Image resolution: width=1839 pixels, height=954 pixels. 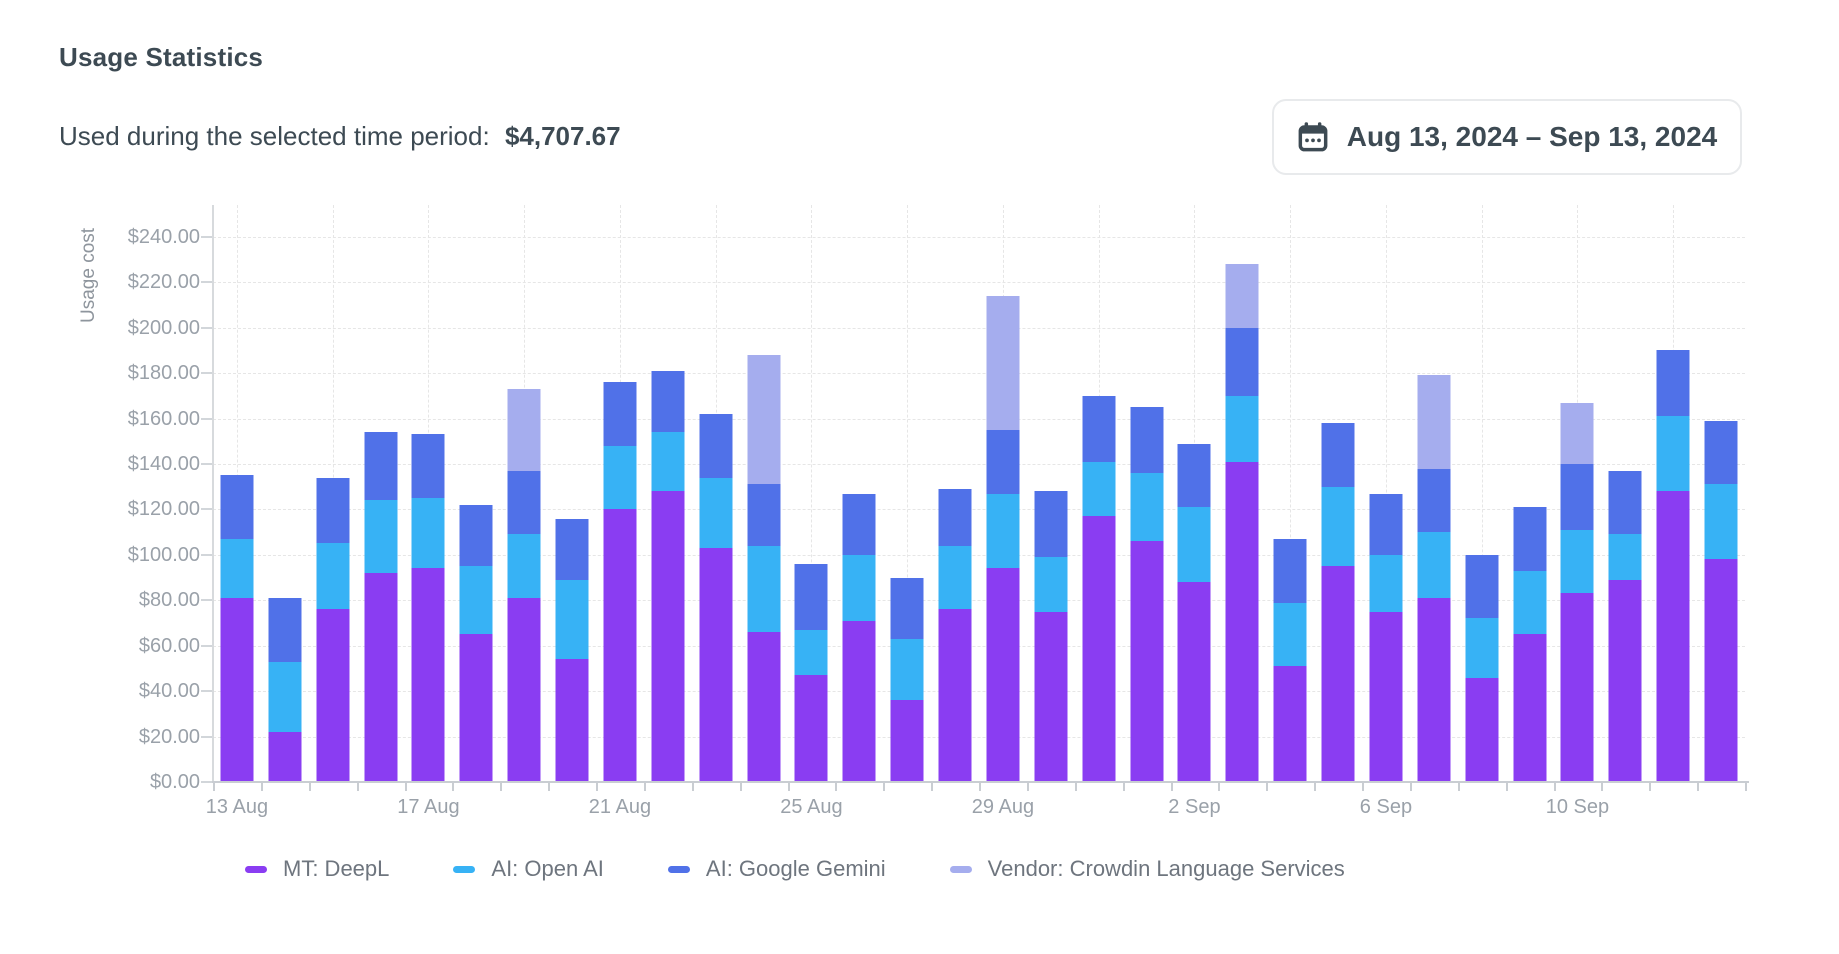 I want to click on stacked-bar-3-sep, so click(x=1242, y=523).